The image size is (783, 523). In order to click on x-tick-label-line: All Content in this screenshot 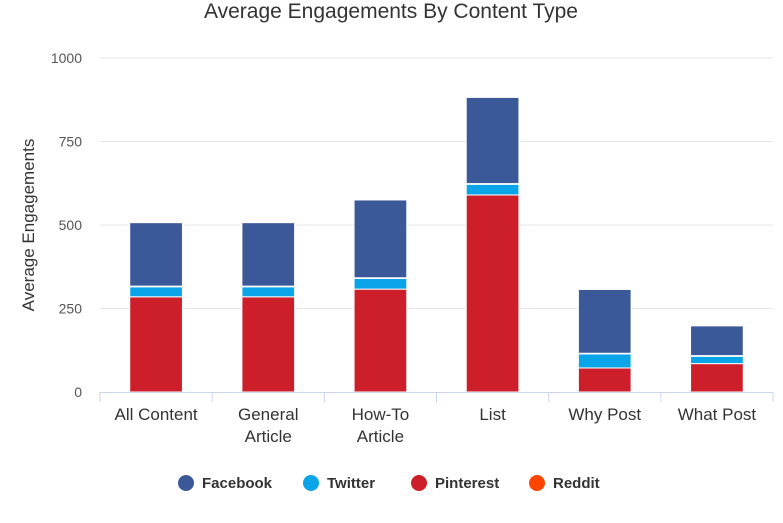, I will do `click(155, 414)`.